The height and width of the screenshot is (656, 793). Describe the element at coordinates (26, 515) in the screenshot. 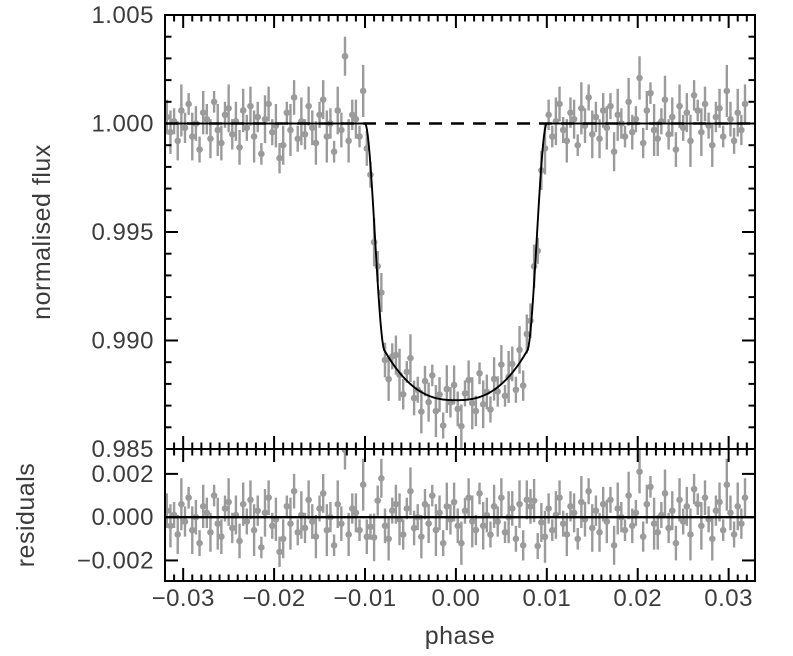

I see `residuals-axis-label: residuals` at that location.